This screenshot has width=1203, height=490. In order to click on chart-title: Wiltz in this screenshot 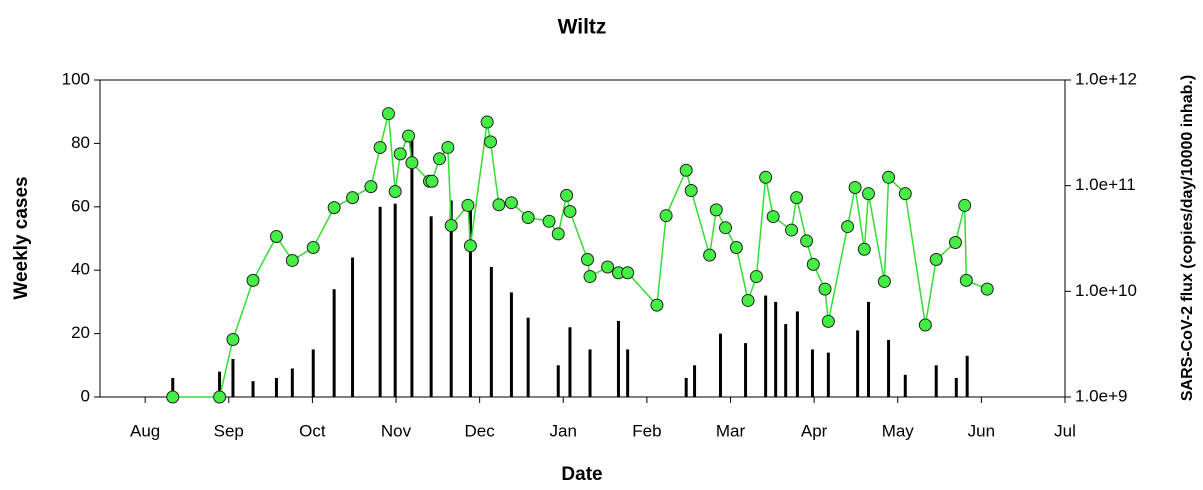, I will do `click(582, 27)`.